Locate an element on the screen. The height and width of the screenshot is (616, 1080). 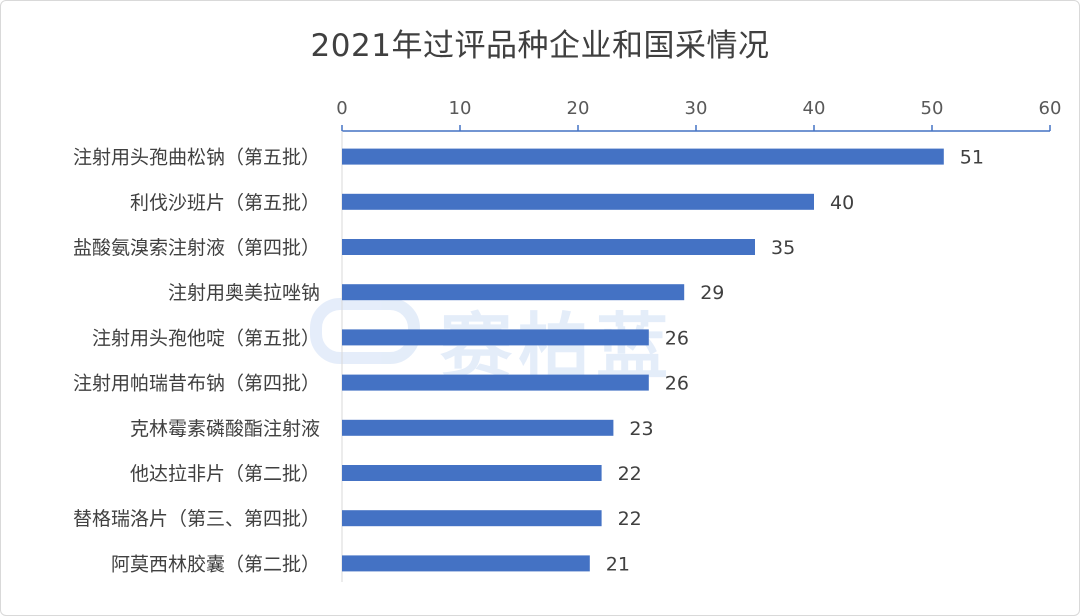
x-tick-label: 40 is located at coordinates (814, 108).